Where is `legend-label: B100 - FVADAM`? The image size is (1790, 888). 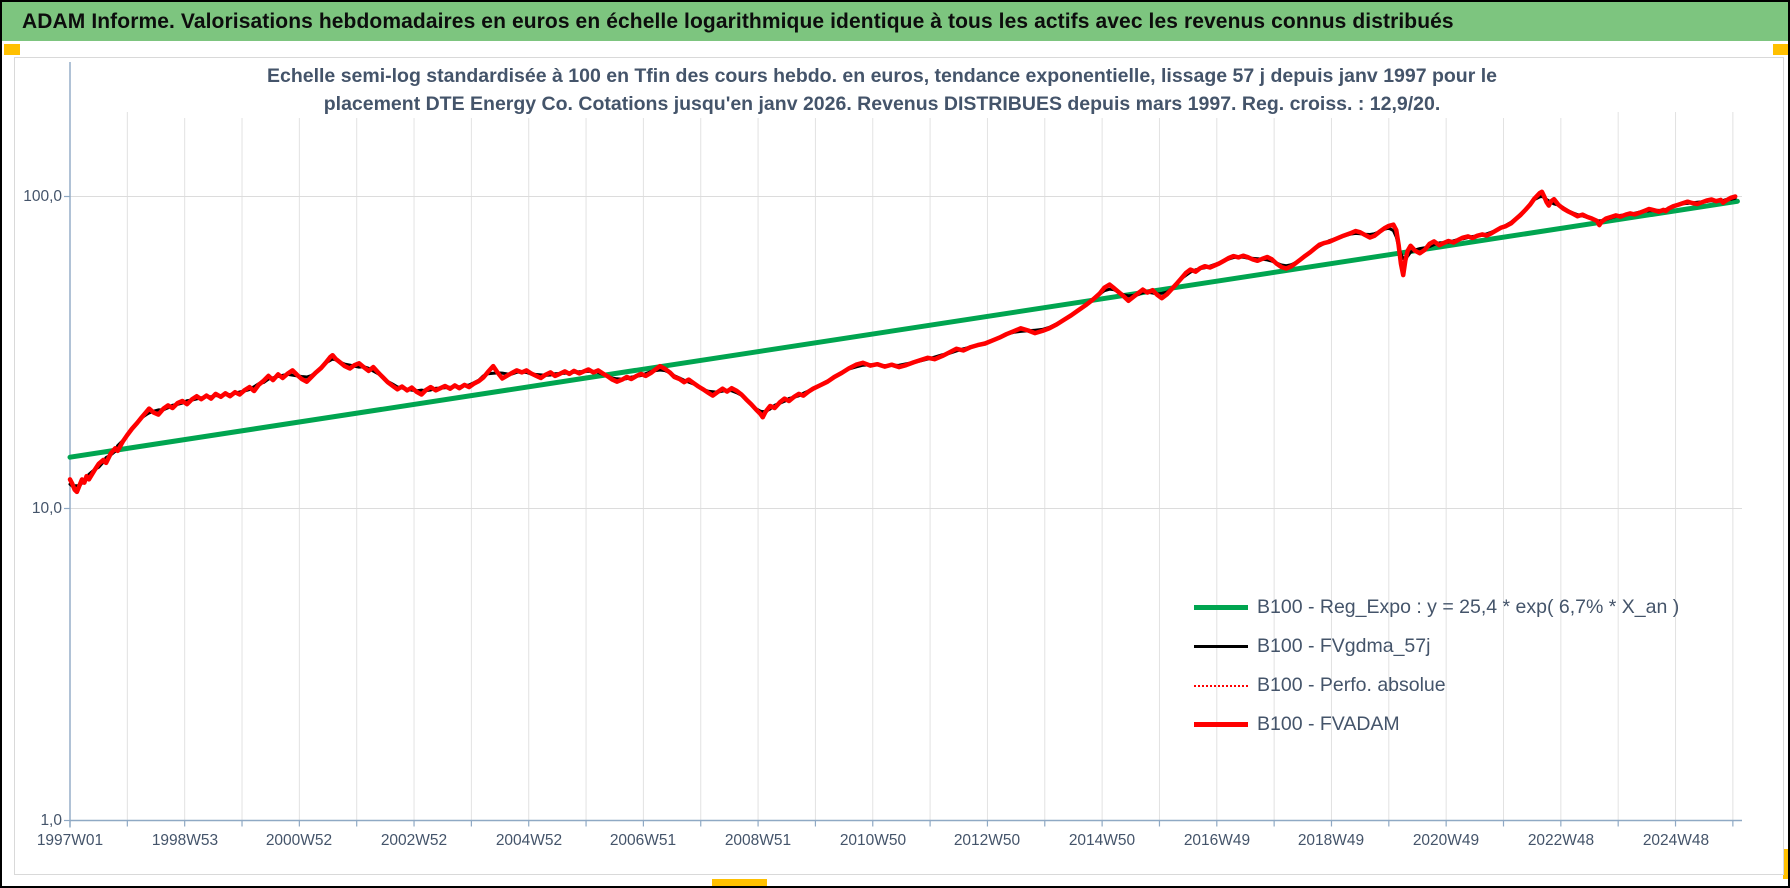
legend-label: B100 - FVADAM is located at coordinates (1328, 724).